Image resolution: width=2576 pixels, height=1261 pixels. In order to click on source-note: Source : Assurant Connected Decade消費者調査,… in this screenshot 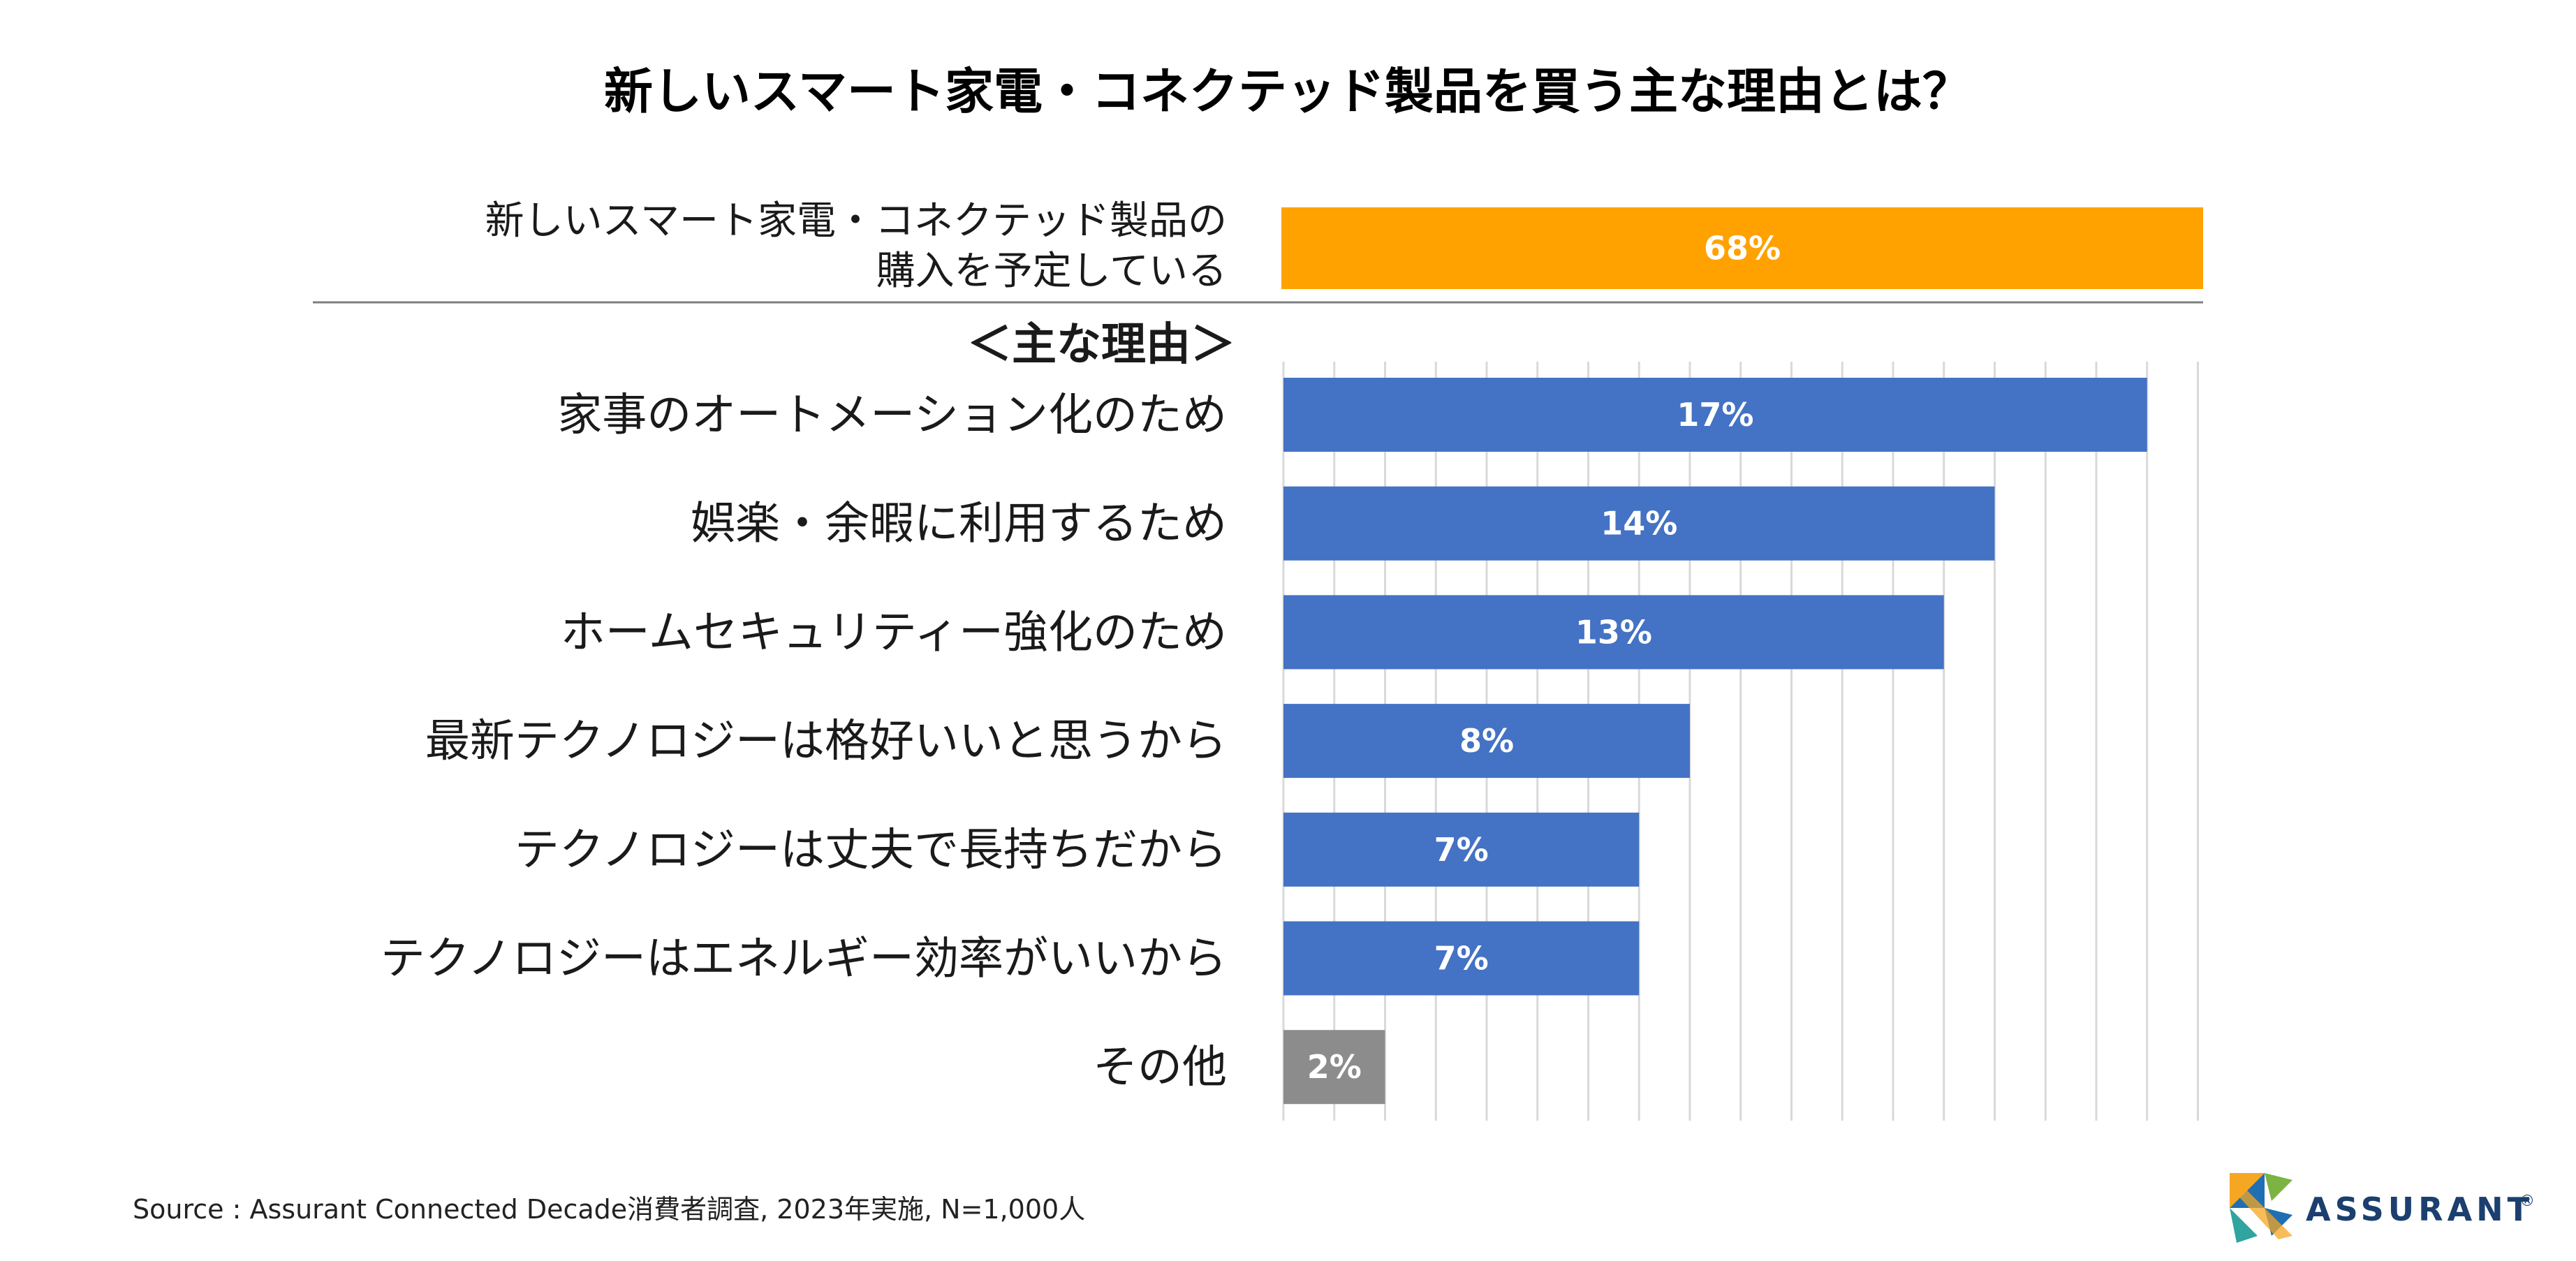, I will do `click(609, 1209)`.